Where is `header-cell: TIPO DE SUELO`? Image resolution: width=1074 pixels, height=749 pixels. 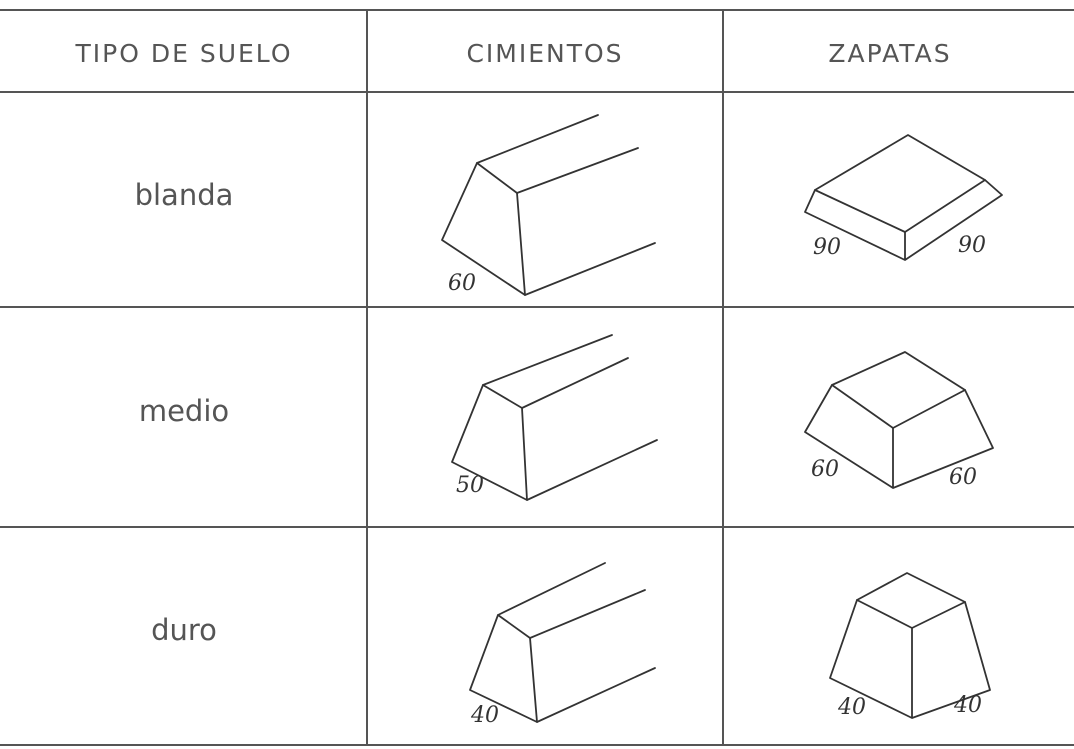
header-cell: TIPO DE SUELO is located at coordinates (183, 53).